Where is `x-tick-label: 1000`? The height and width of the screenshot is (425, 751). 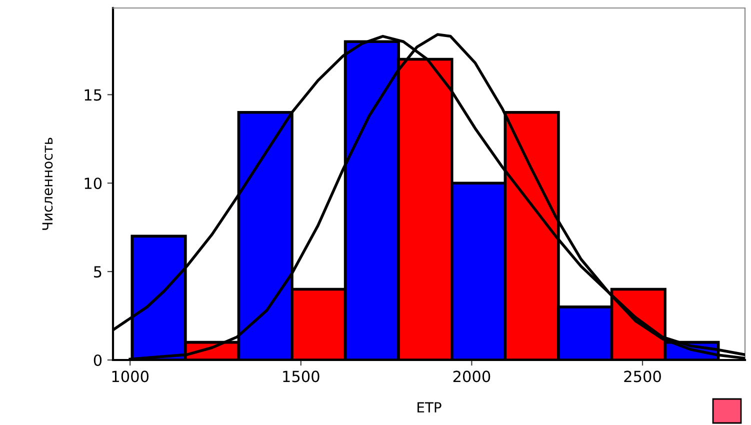
x-tick-label: 1000 is located at coordinates (130, 376).